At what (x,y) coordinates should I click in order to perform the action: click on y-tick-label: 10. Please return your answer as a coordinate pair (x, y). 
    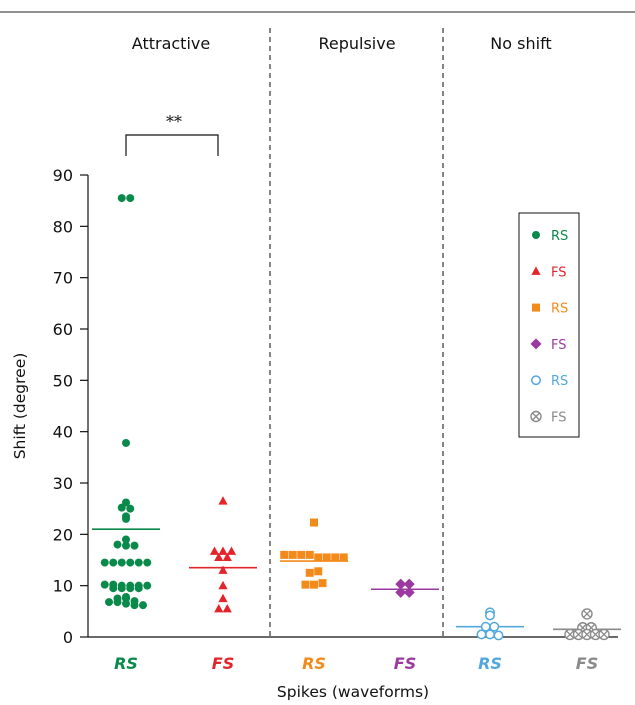
    Looking at the image, I should click on (63, 586).